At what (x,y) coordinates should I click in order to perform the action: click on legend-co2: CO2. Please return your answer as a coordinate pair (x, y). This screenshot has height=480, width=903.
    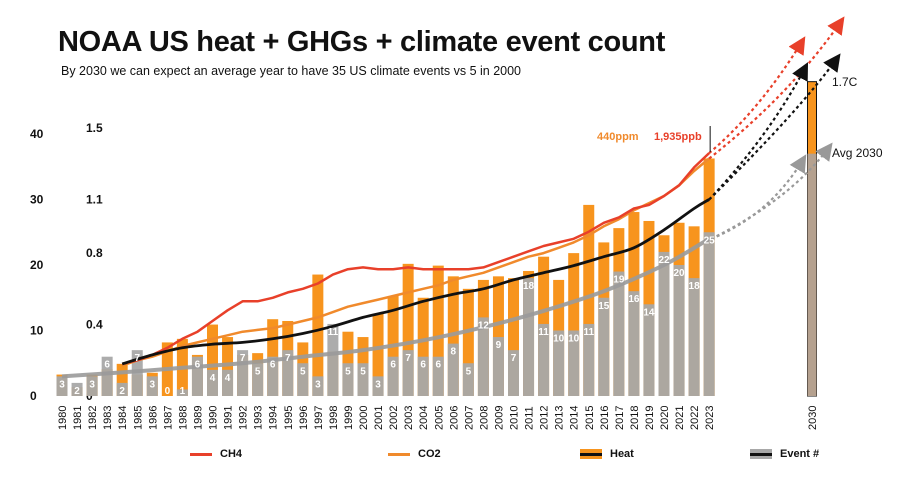
    Looking at the image, I should click on (414, 454).